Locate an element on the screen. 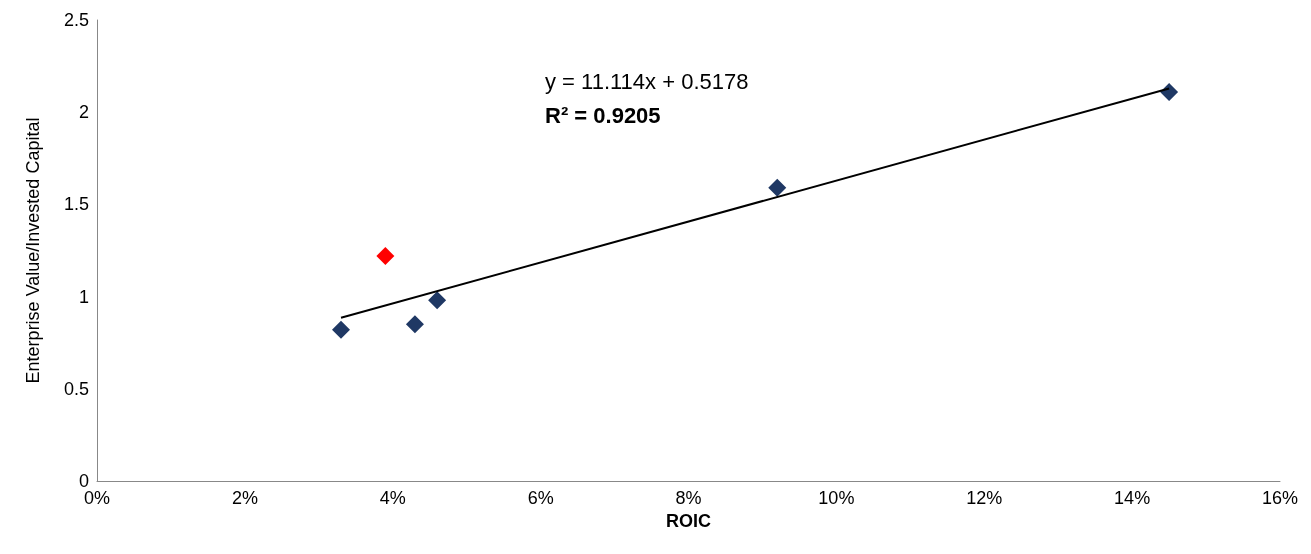 The height and width of the screenshot is (554, 1311). x-tick-label: 12% is located at coordinates (984, 498).